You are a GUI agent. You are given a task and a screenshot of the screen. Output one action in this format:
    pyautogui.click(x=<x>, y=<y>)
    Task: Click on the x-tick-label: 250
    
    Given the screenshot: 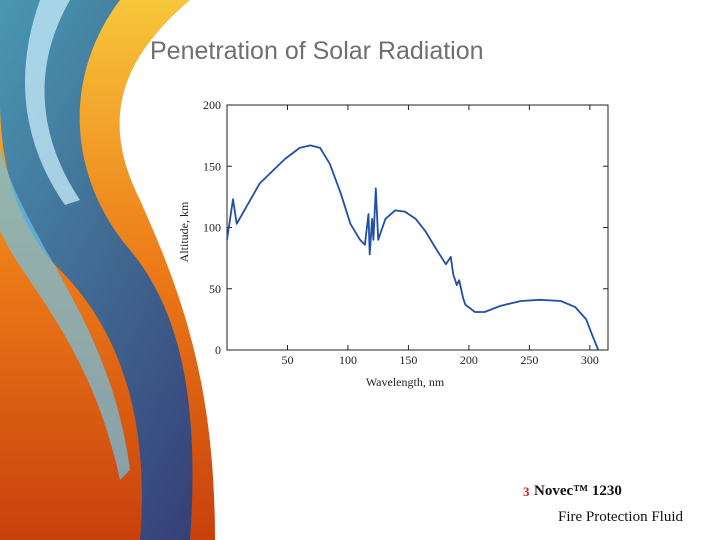 What is the action you would take?
    pyautogui.click(x=529, y=360)
    